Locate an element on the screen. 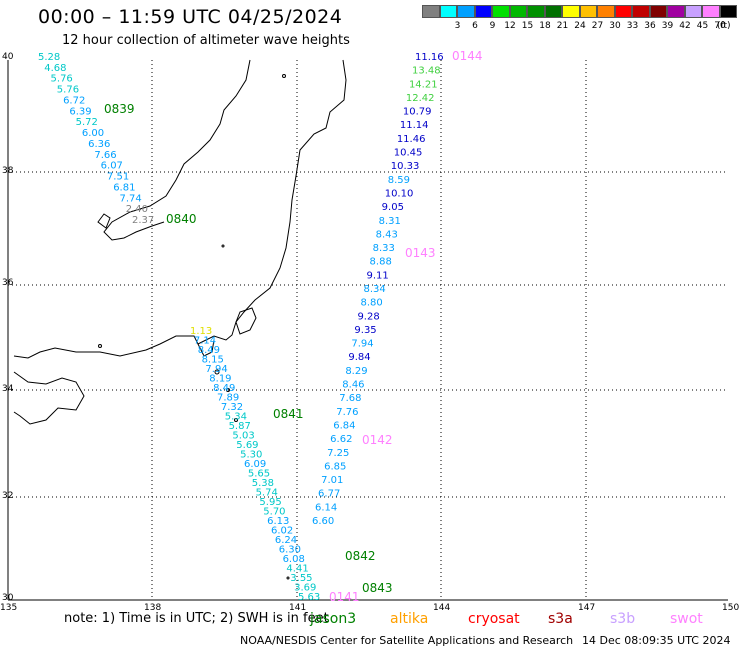  wave-height-label: 10.79 is located at coordinates (417, 112).